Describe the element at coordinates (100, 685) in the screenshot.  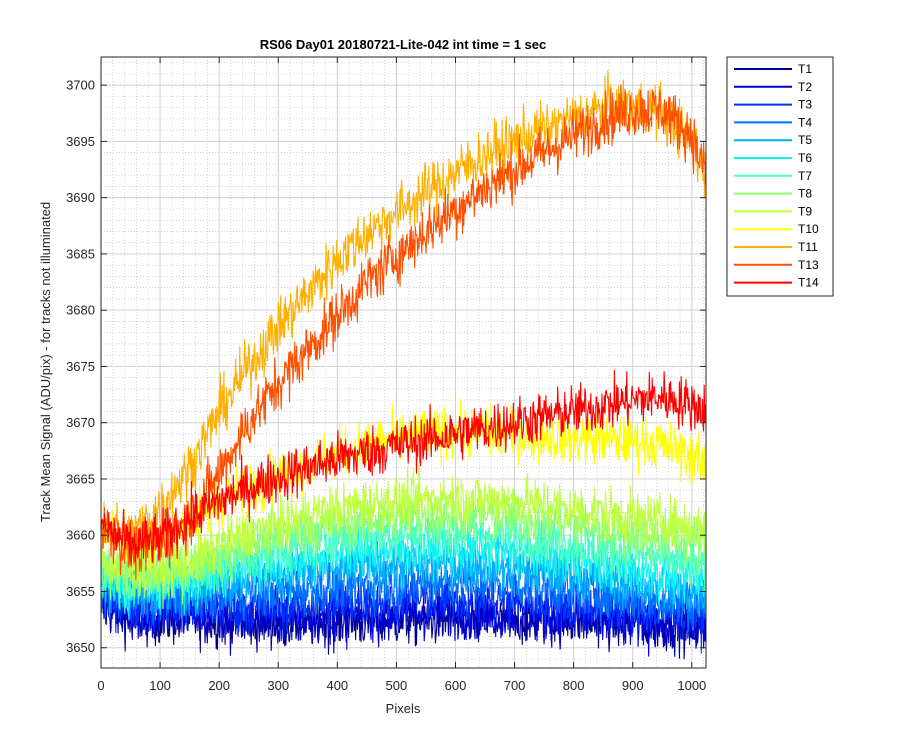
I see `x-tick-label: 0` at that location.